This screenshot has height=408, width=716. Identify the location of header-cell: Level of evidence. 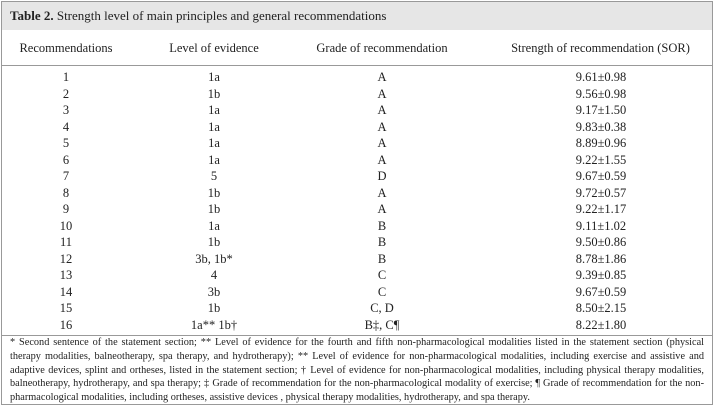
(214, 48).